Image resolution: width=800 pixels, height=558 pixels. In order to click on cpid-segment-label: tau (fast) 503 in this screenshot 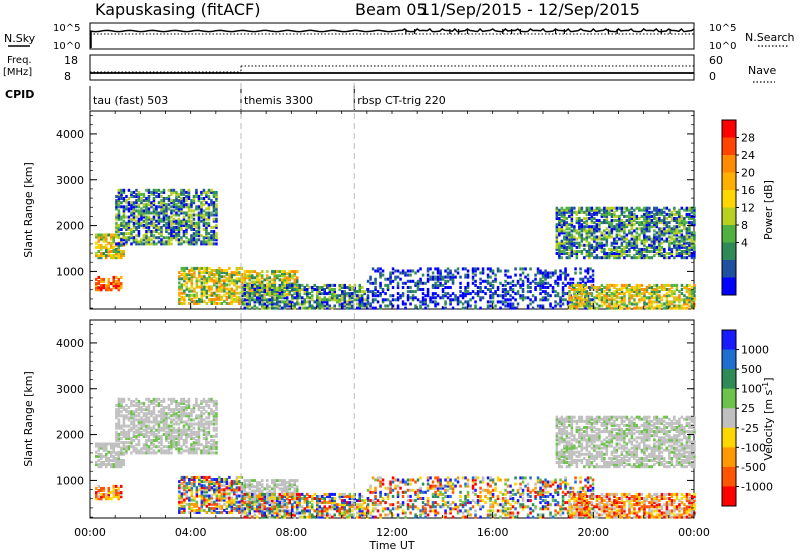, I will do `click(130, 100)`.